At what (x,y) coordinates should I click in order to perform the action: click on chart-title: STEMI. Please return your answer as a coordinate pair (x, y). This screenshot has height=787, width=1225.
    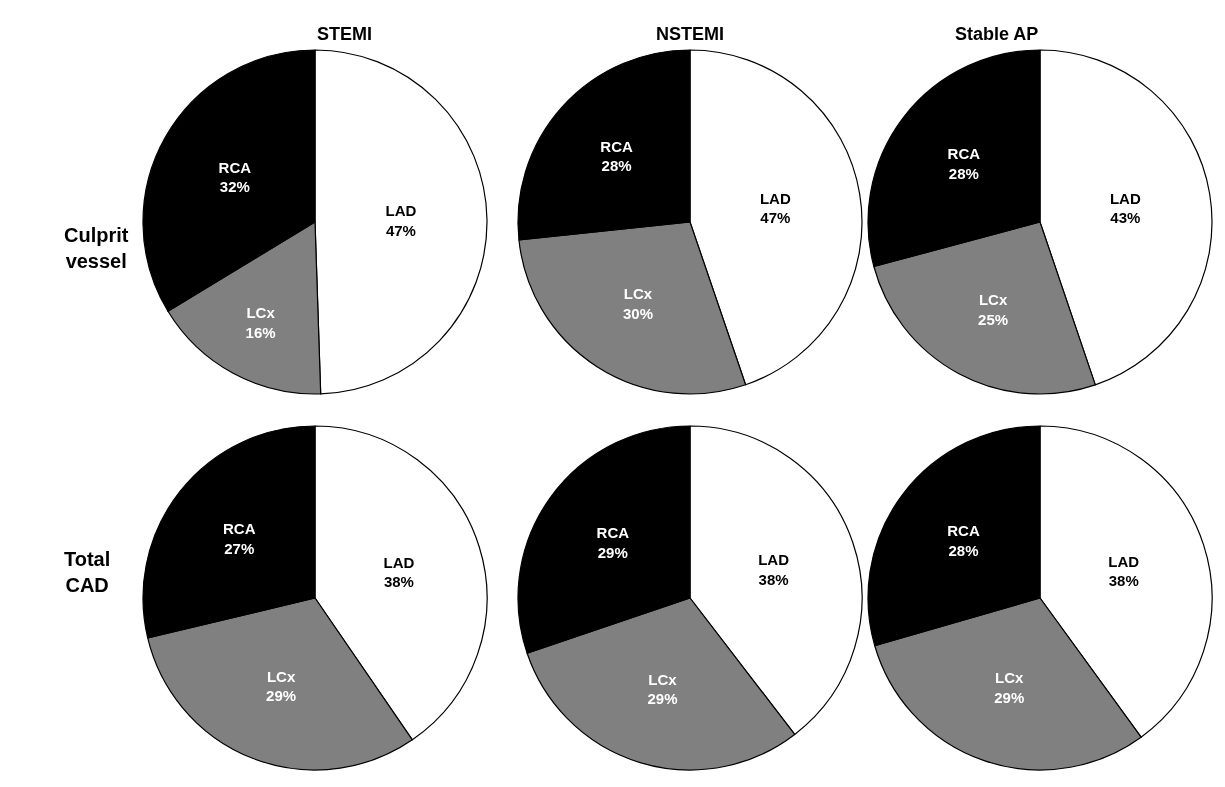
    Looking at the image, I should click on (345, 34).